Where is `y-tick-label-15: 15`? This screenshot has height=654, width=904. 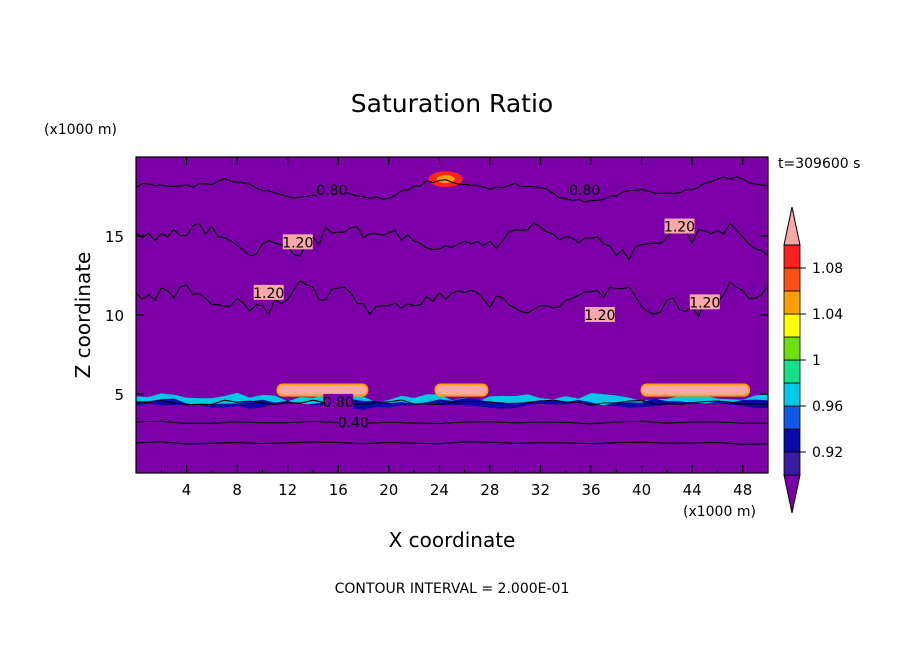 y-tick-label-15: 15 is located at coordinates (114, 237).